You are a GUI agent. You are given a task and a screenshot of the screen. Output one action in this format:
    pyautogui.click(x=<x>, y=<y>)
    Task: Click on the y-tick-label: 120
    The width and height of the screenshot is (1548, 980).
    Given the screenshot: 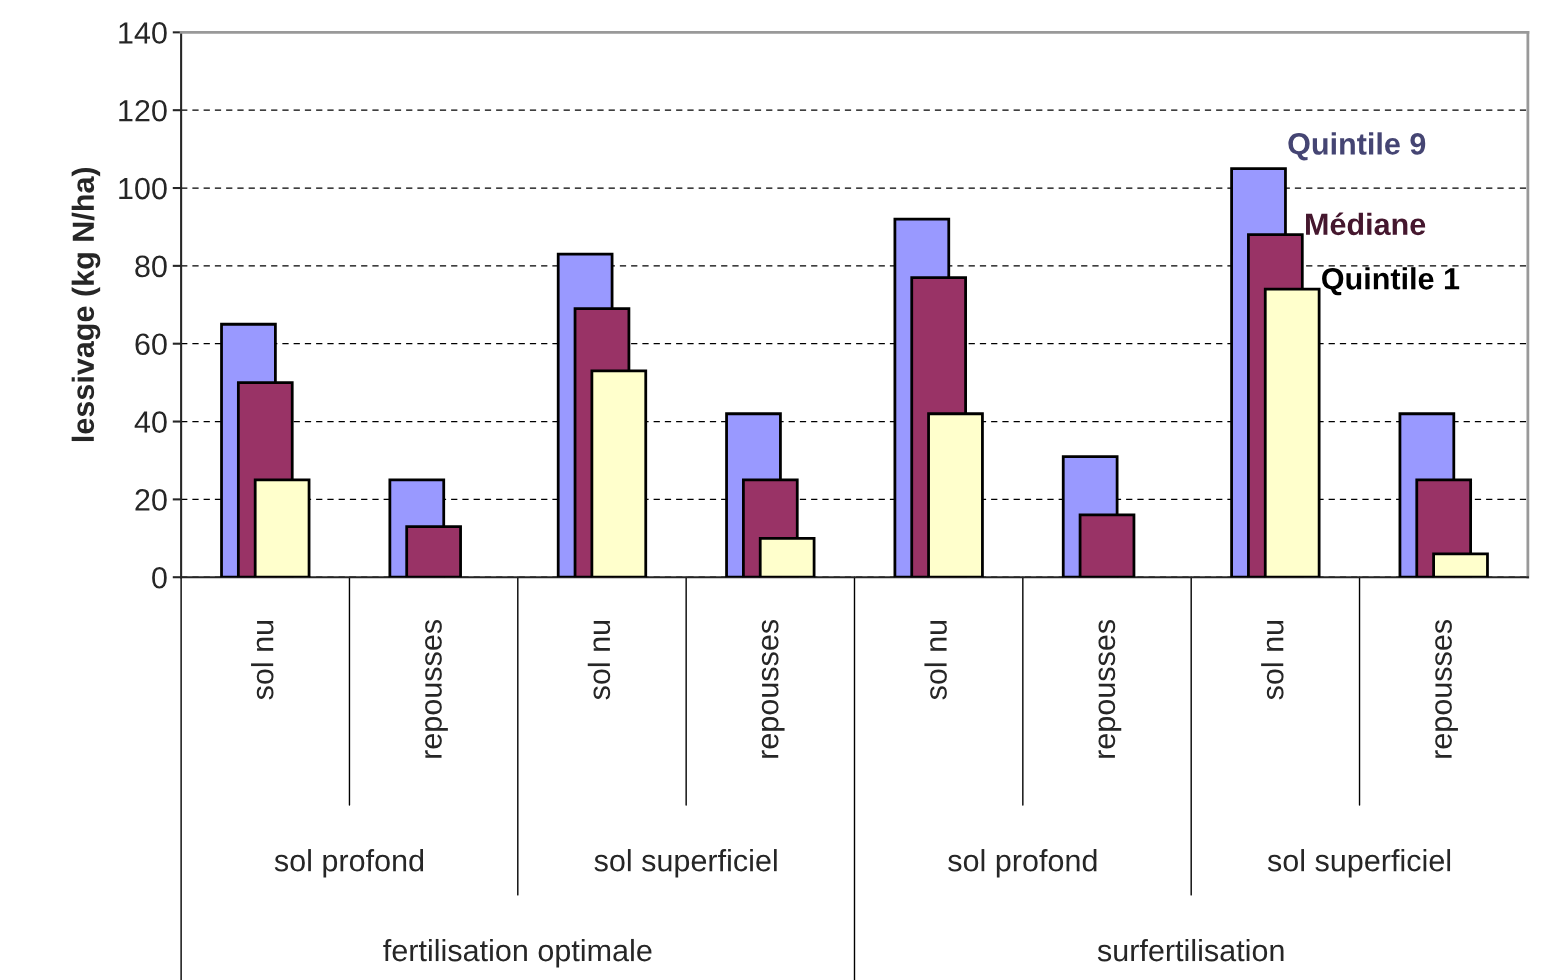 What is the action you would take?
    pyautogui.click(x=143, y=110)
    